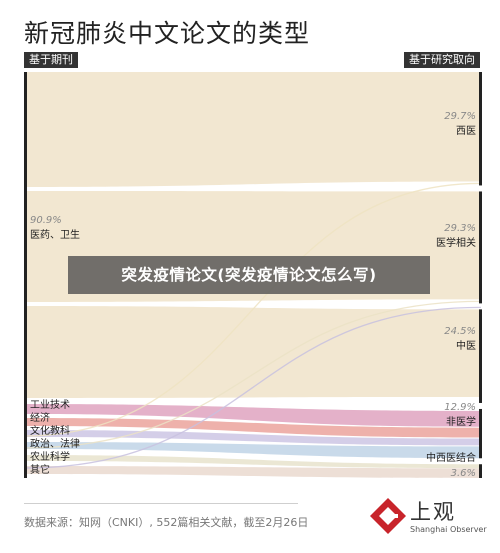 This screenshot has width=500, height=553. I want to click on shanghai-observer-logo: 上观 Shanghai Observer, so click(427, 518).